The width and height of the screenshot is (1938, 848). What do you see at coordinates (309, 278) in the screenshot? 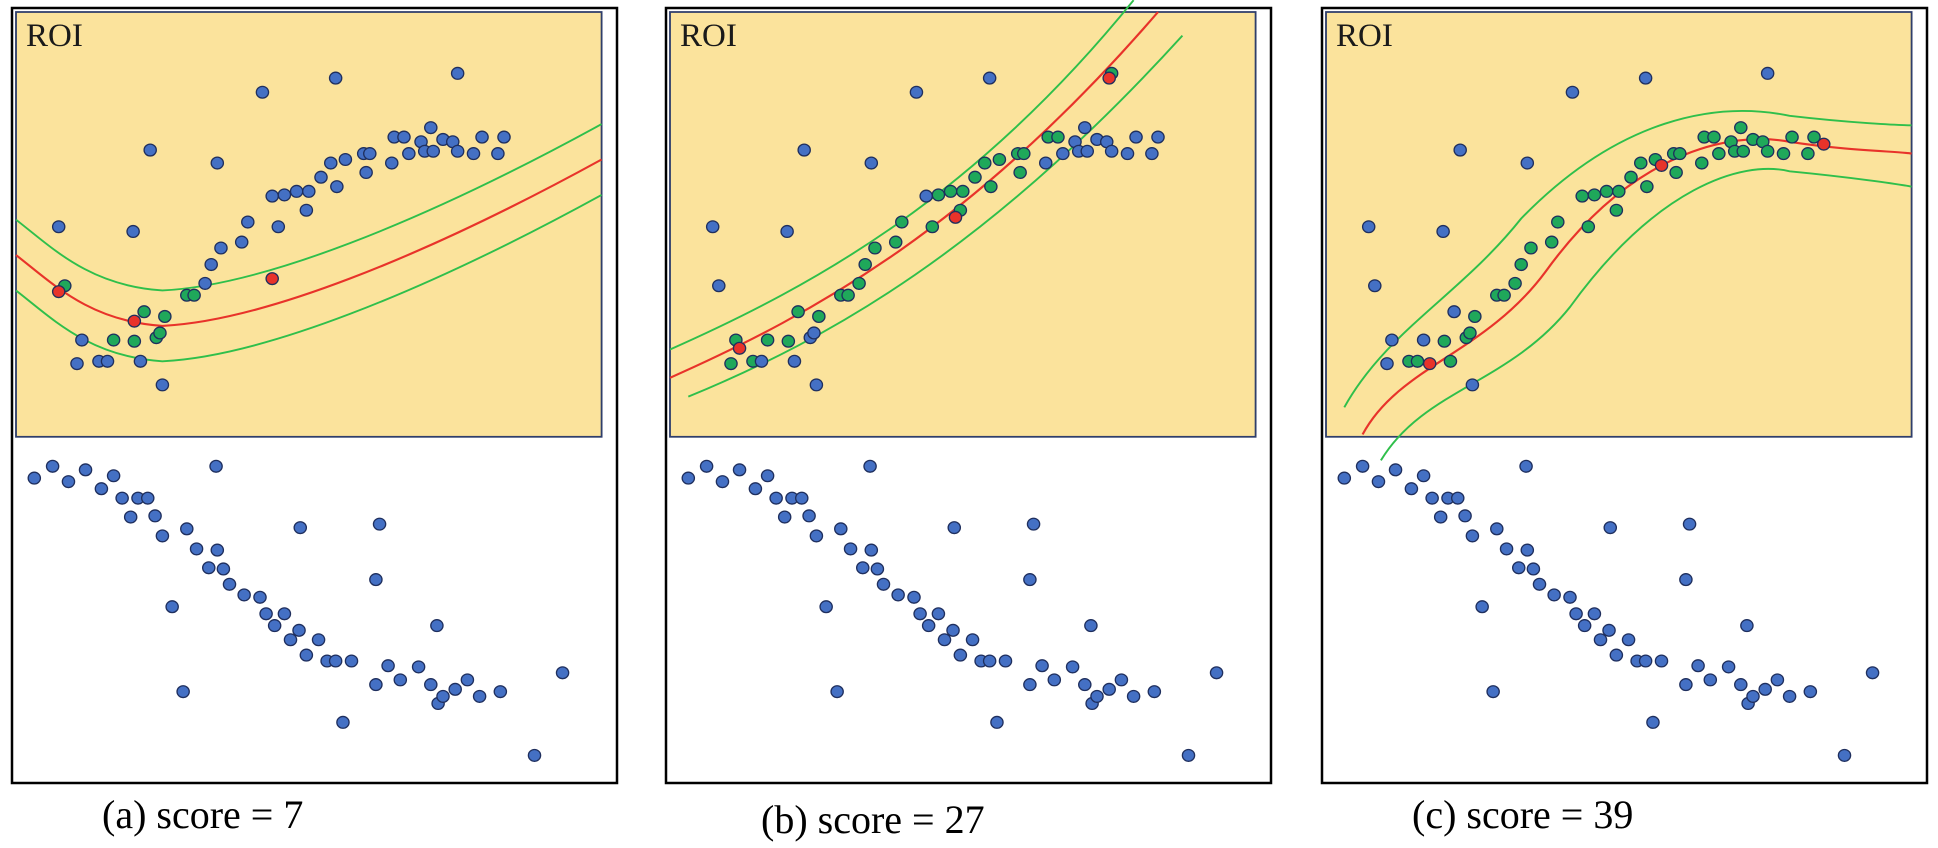
I see `panel-a-band-lower` at bounding box center [309, 278].